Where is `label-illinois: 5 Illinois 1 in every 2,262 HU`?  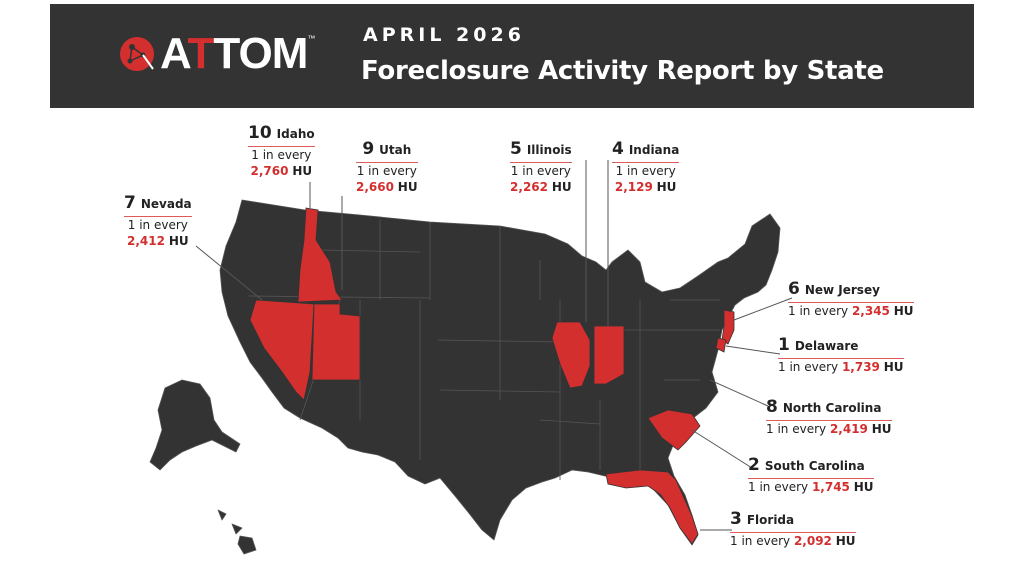
label-illinois: 5 Illinois 1 in every 2,262 HU is located at coordinates (541, 166).